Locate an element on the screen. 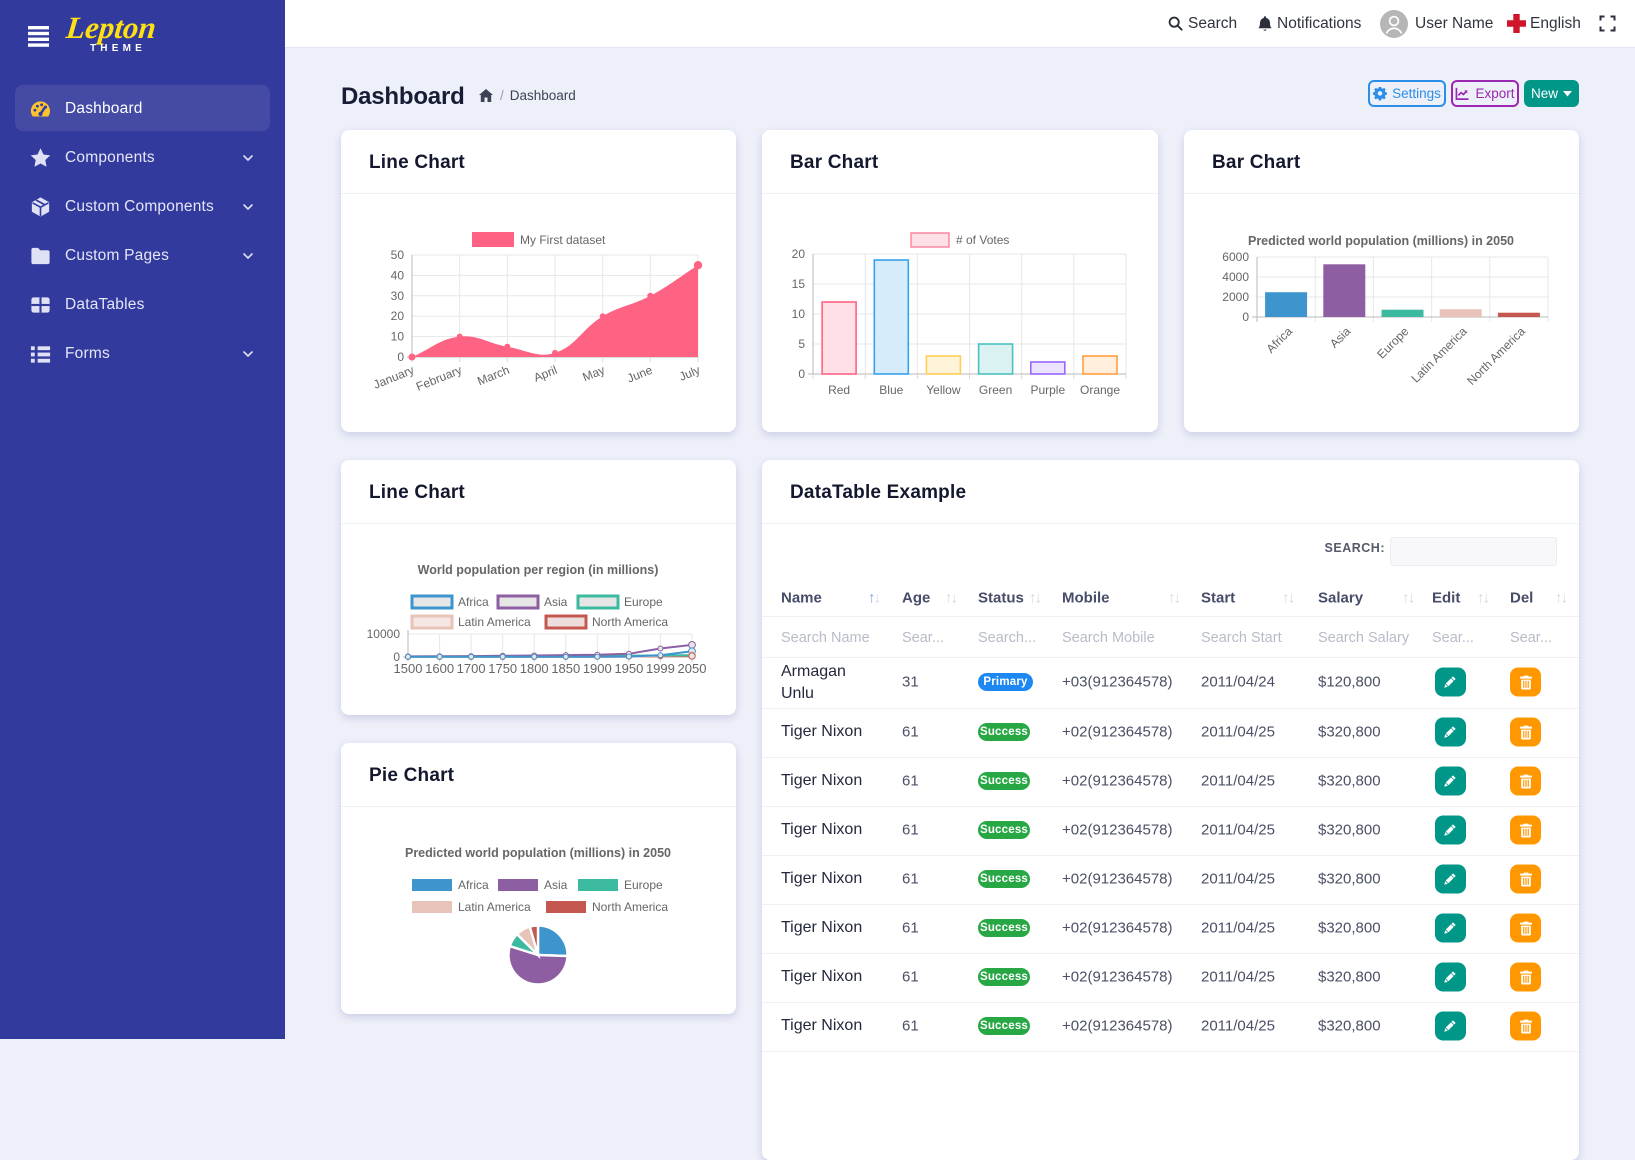 The height and width of the screenshot is (1160, 1635). svg-text: Green is located at coordinates (995, 390).